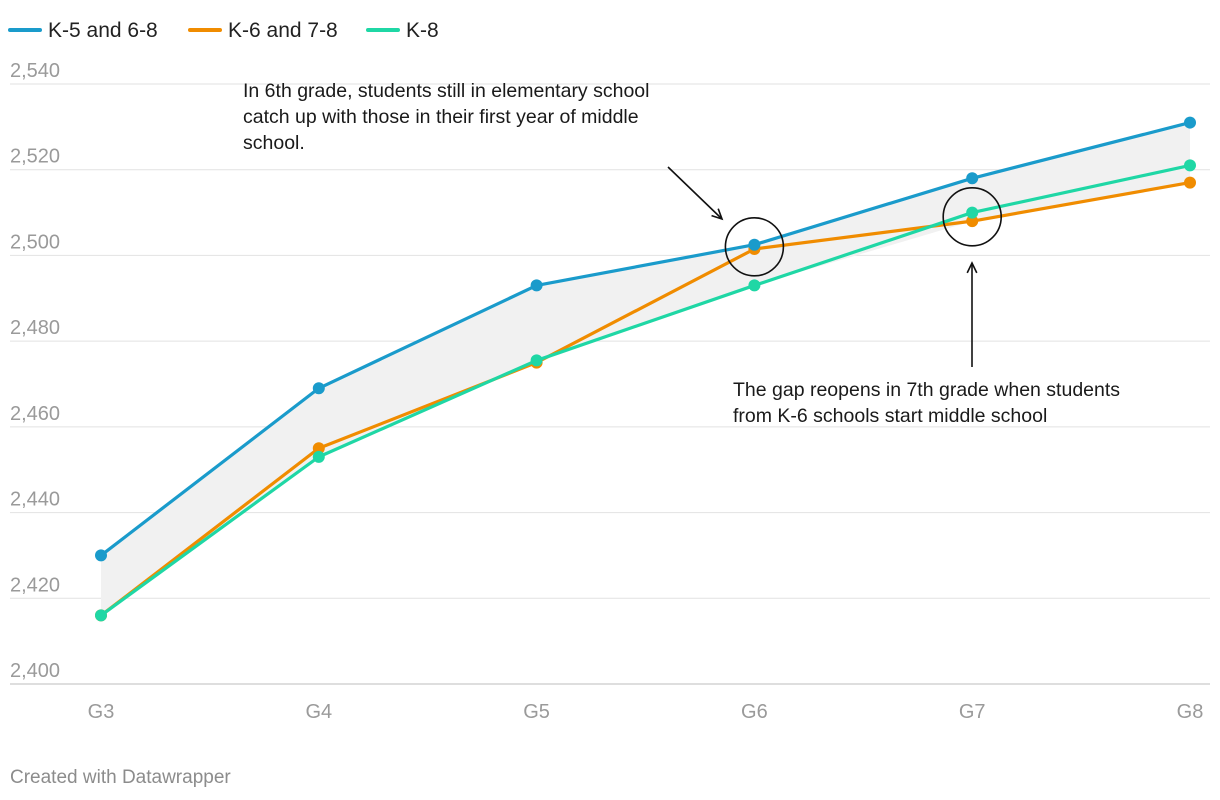  Describe the element at coordinates (754, 712) in the screenshot. I see `x-tick-label: G6` at that location.